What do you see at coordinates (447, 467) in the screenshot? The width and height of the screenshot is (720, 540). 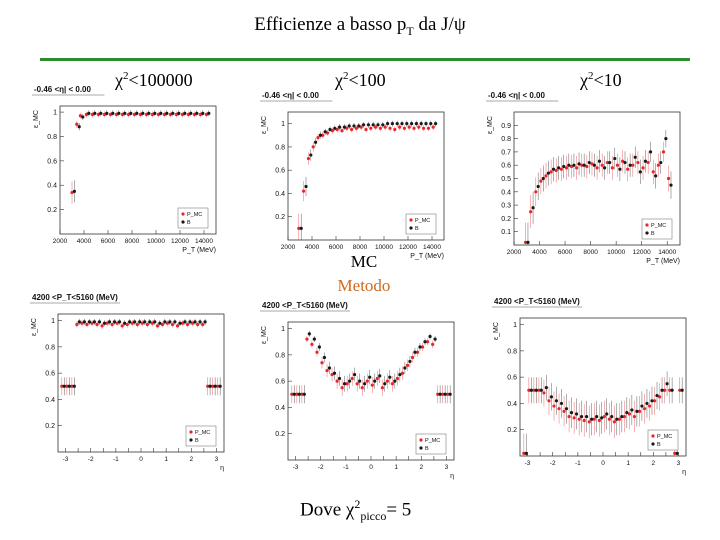 I see `x-tick-label: 3` at bounding box center [447, 467].